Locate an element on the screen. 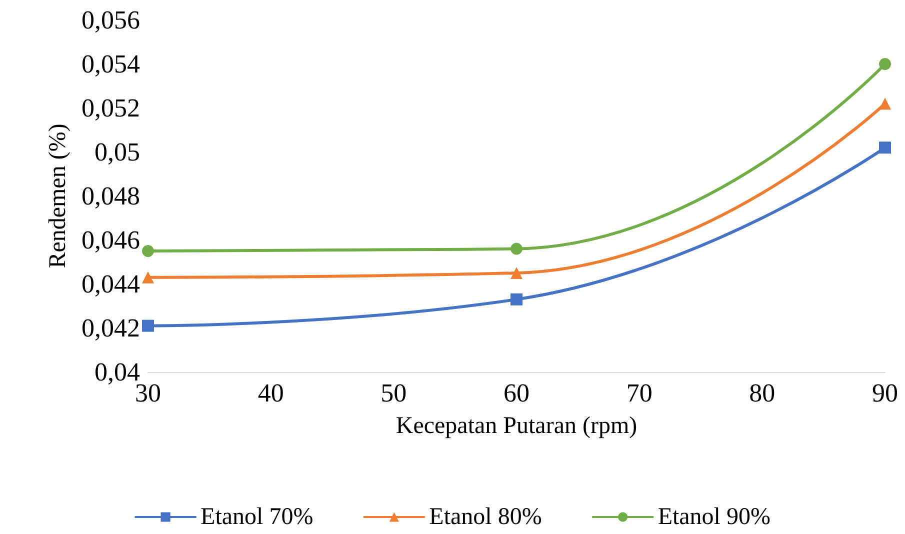 This screenshot has height=534, width=905. y-tick-label: 0,054 is located at coordinates (111, 64).